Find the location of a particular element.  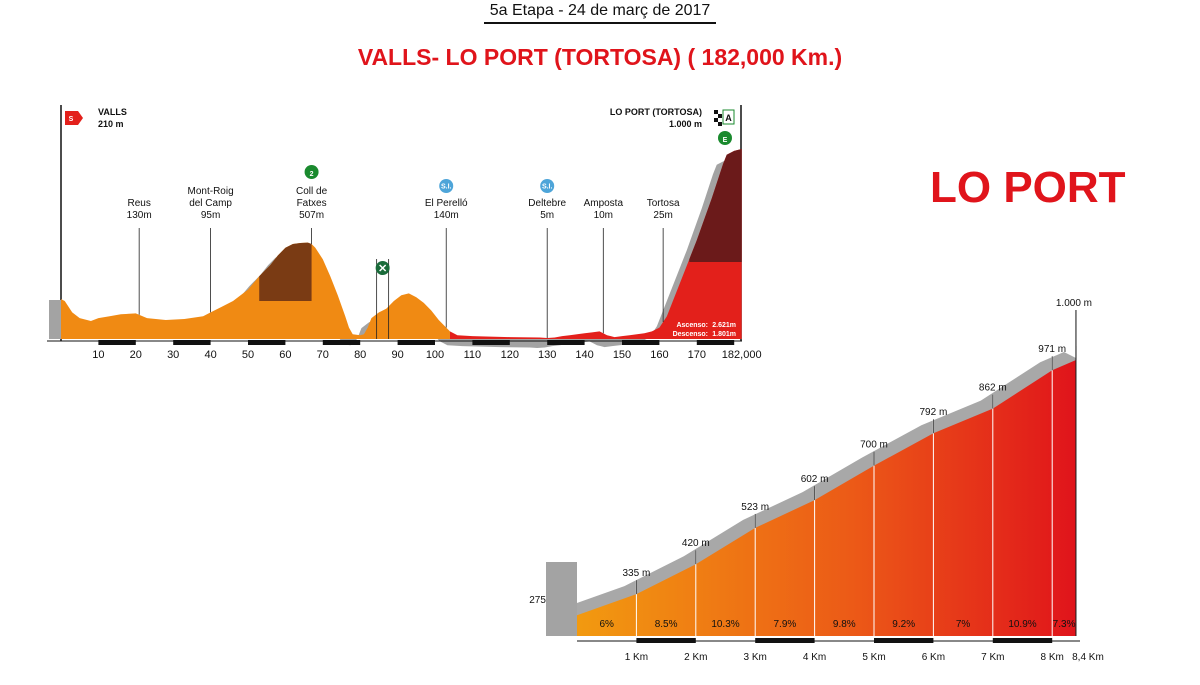

profile-segment-orange is located at coordinates (255, 290).